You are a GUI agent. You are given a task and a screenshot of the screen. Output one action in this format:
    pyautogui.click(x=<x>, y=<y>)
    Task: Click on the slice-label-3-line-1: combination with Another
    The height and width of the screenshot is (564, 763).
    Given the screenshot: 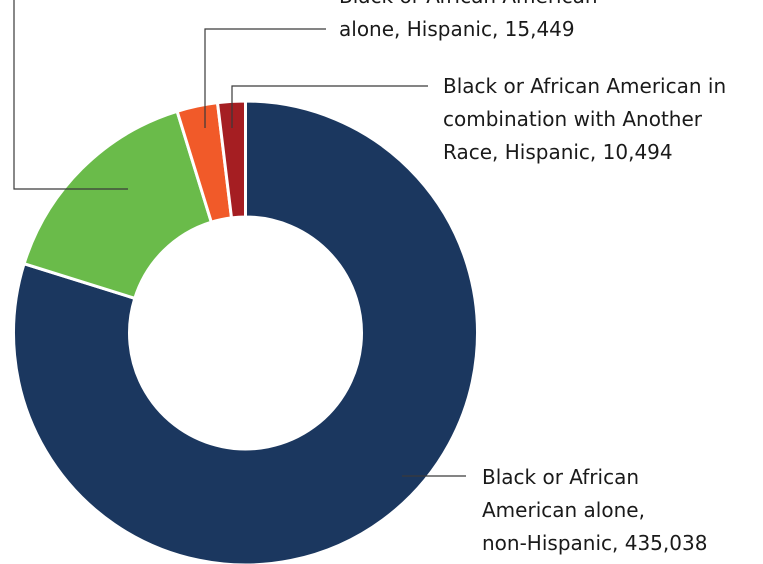 What is the action you would take?
    pyautogui.click(x=573, y=119)
    